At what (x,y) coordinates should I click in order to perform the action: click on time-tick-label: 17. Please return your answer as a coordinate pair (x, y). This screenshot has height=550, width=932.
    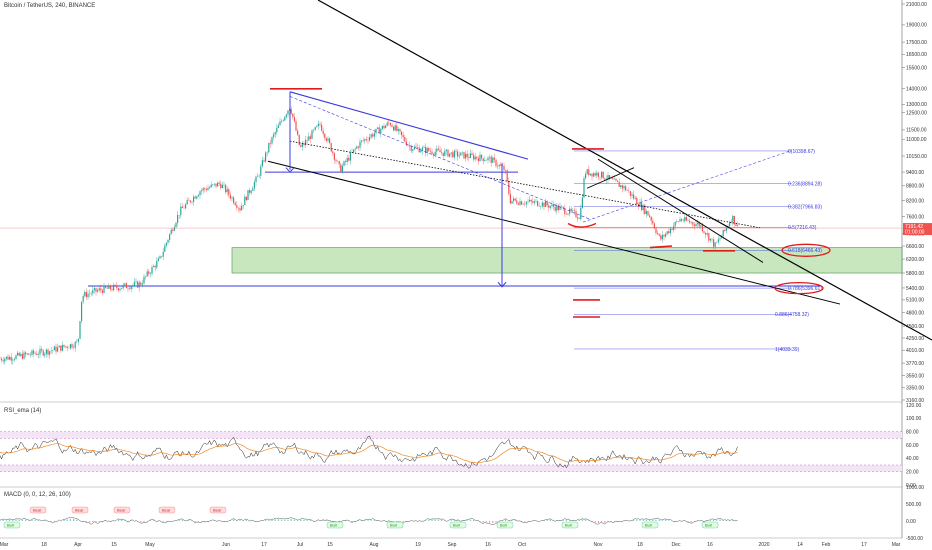
    Looking at the image, I should click on (264, 545).